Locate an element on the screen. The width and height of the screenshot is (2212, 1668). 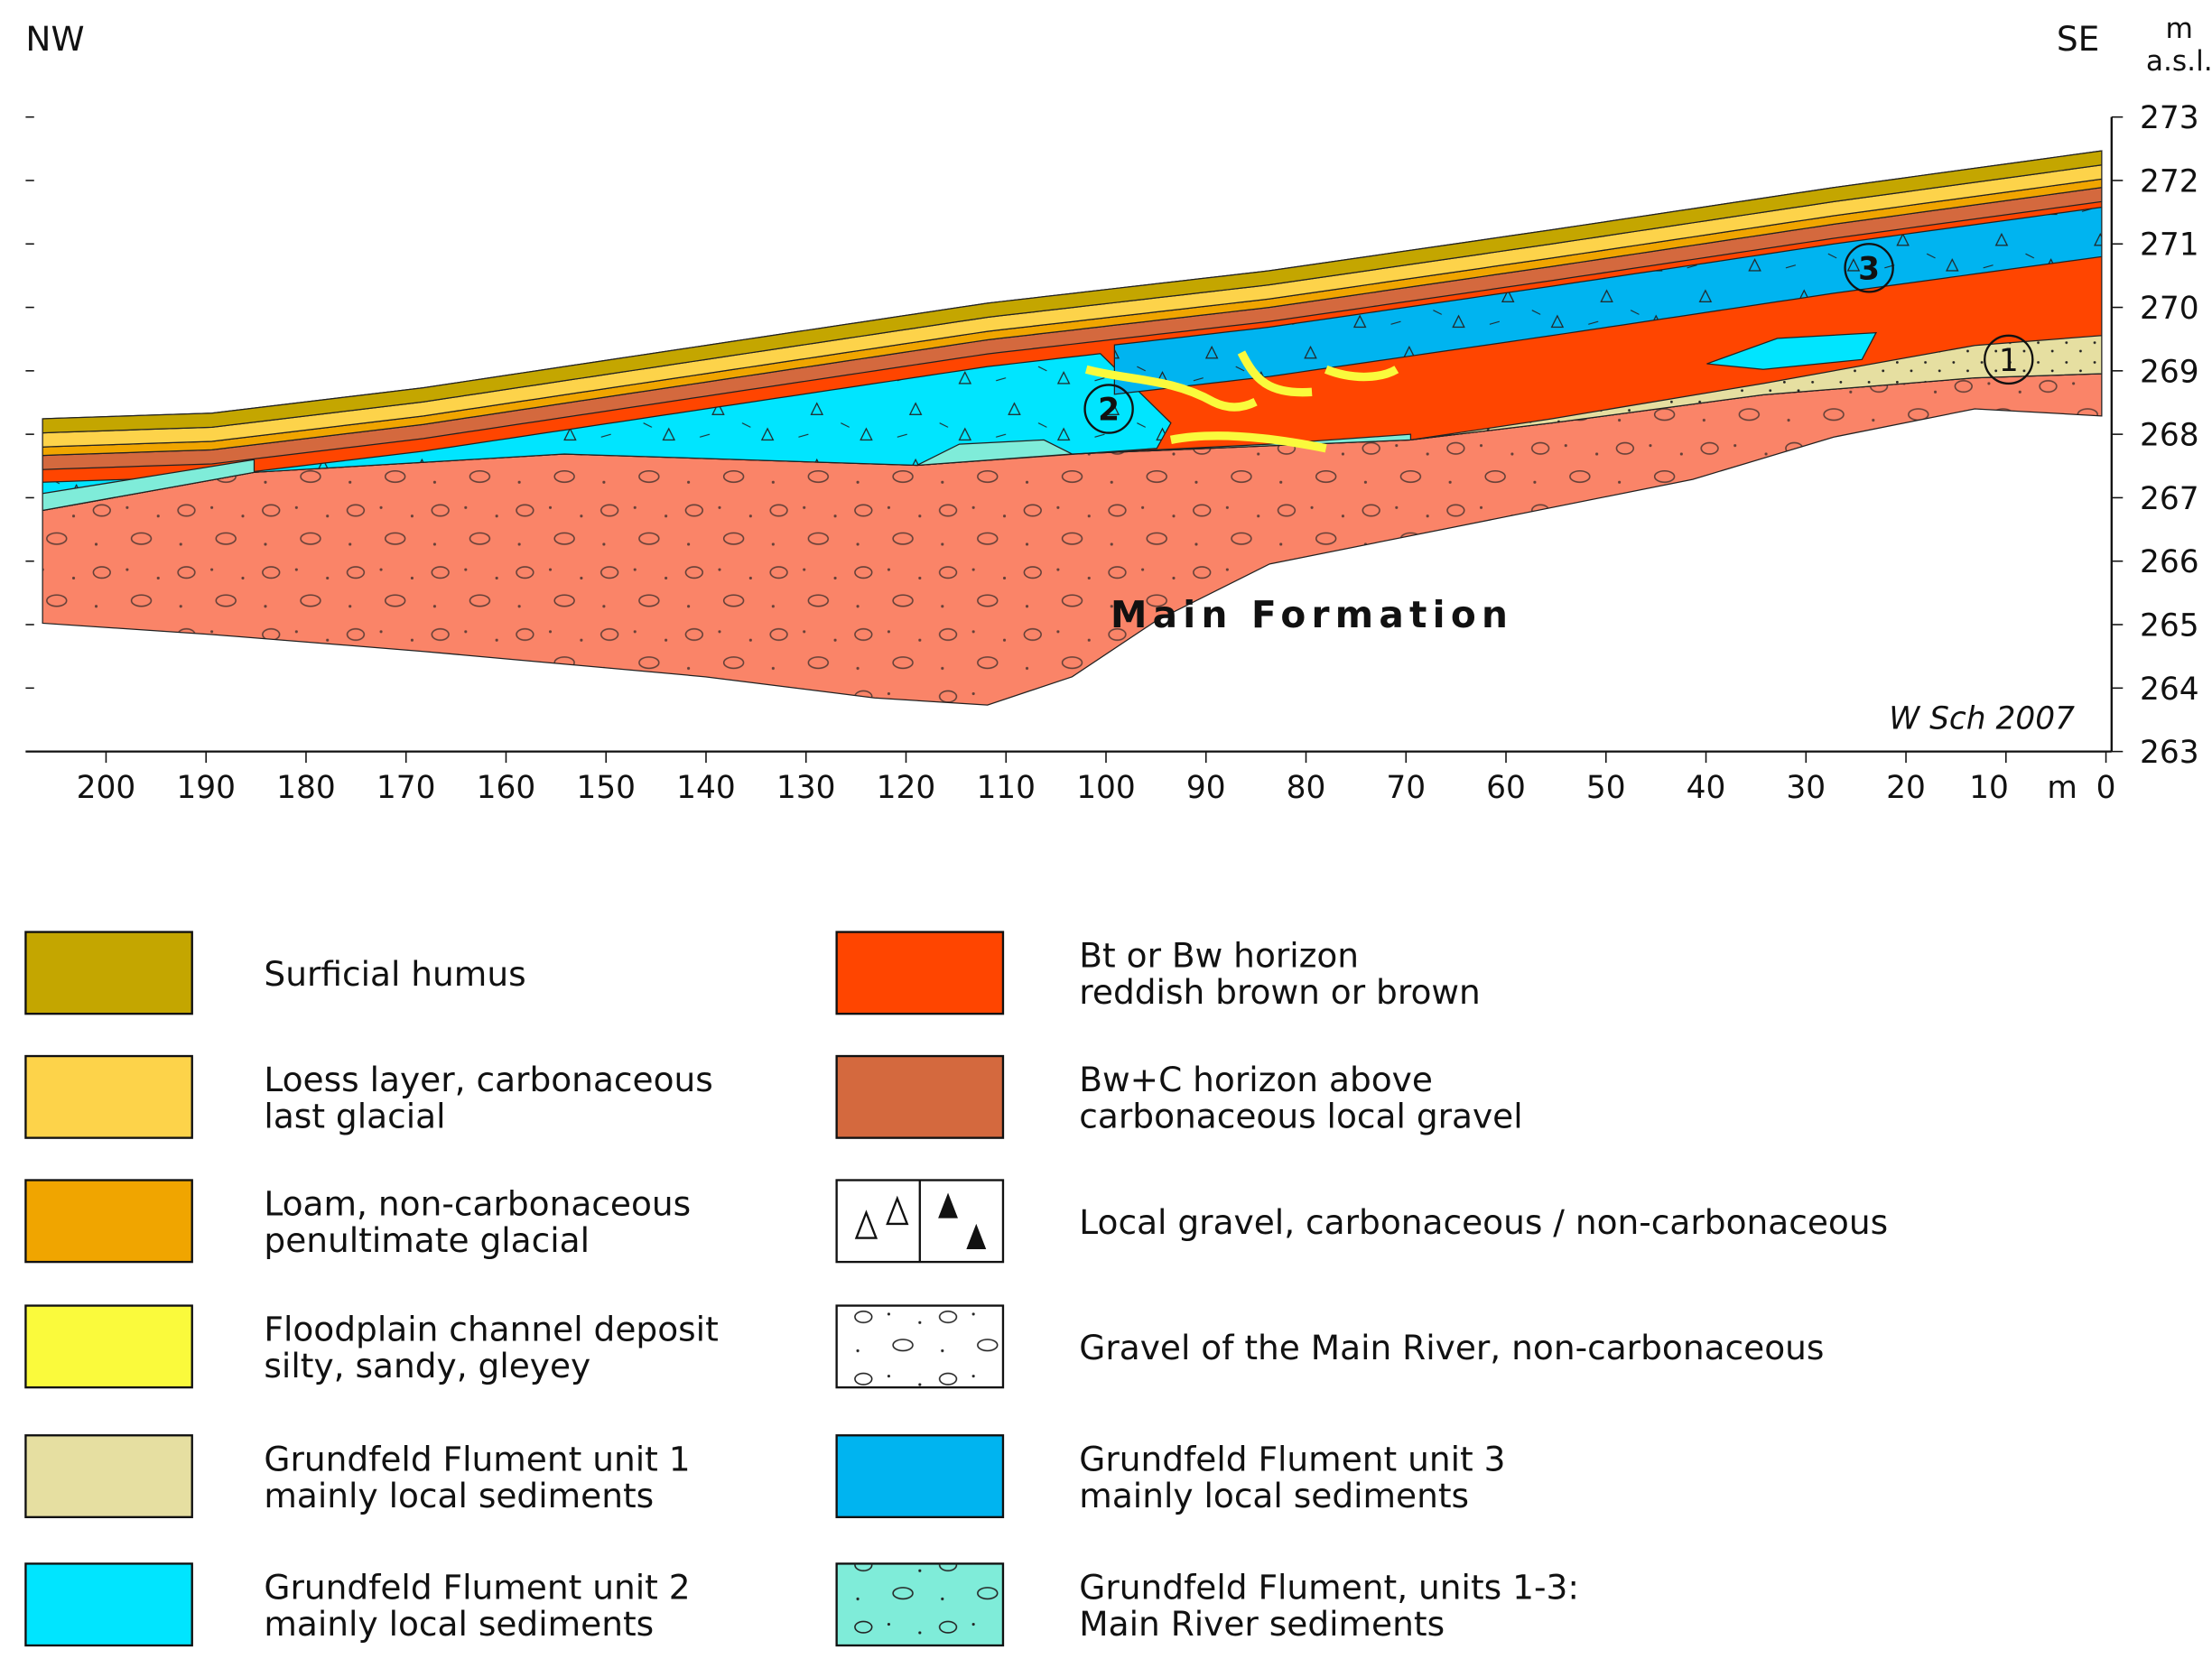
direction-left: NW is located at coordinates (54, 39).